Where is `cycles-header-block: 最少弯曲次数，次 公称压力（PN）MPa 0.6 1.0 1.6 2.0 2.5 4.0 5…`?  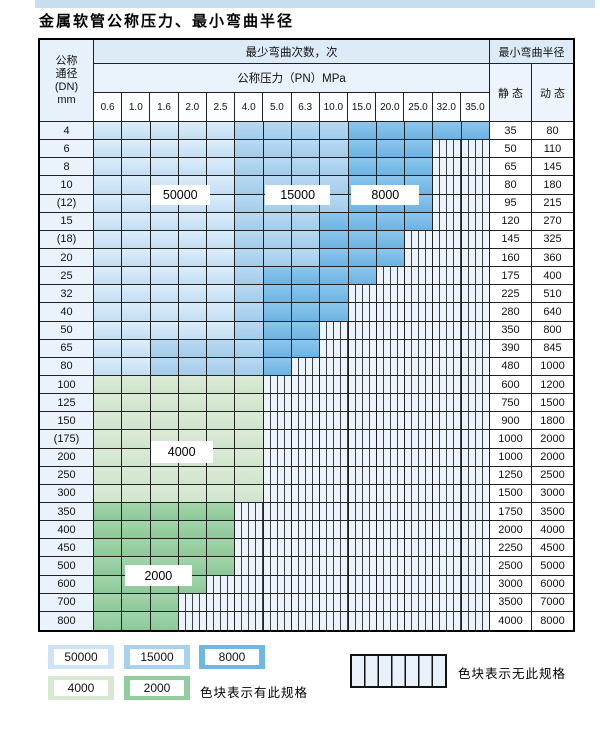 cycles-header-block: 最少弯曲次数，次 公称压力（PN）MPa 0.6 1.0 1.6 2.0 2.5 4.0 5… is located at coordinates (292, 80).